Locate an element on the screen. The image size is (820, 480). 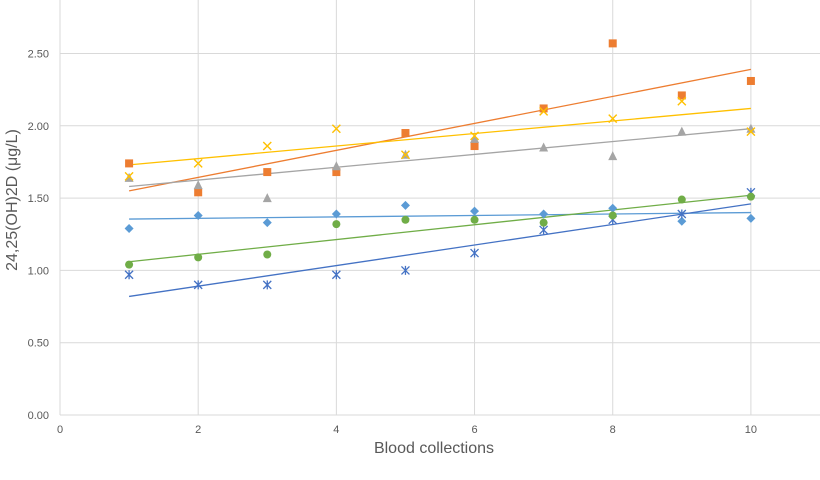
x-axis-title: Blood collections is located at coordinates (434, 448).